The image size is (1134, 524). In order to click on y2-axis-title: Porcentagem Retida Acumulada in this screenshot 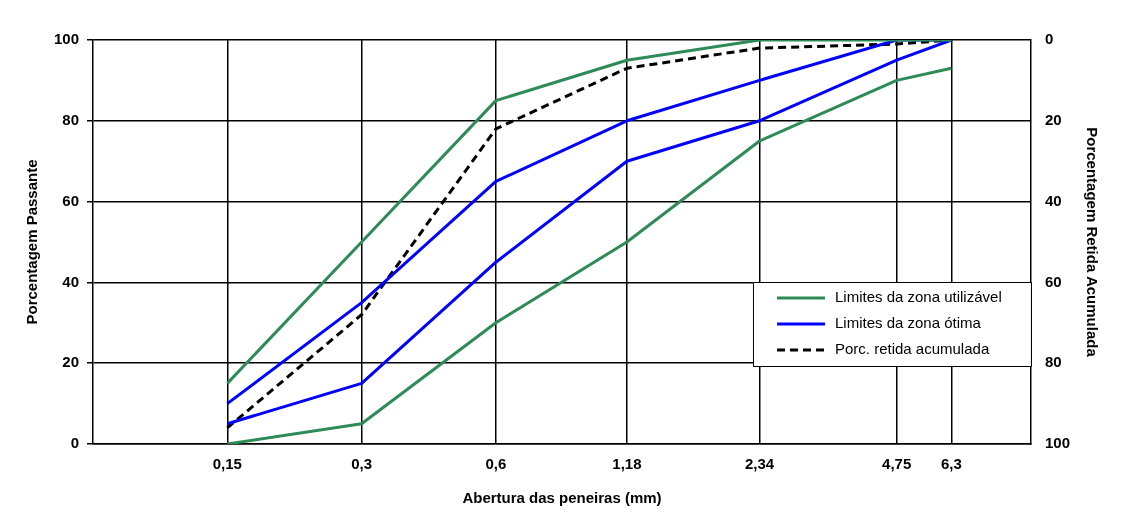, I will do `click(1092, 242)`.